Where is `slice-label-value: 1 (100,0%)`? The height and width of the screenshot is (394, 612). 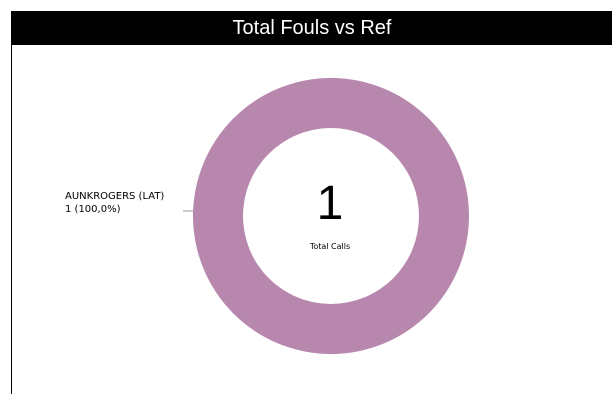 slice-label-value: 1 (100,0%) is located at coordinates (93, 209).